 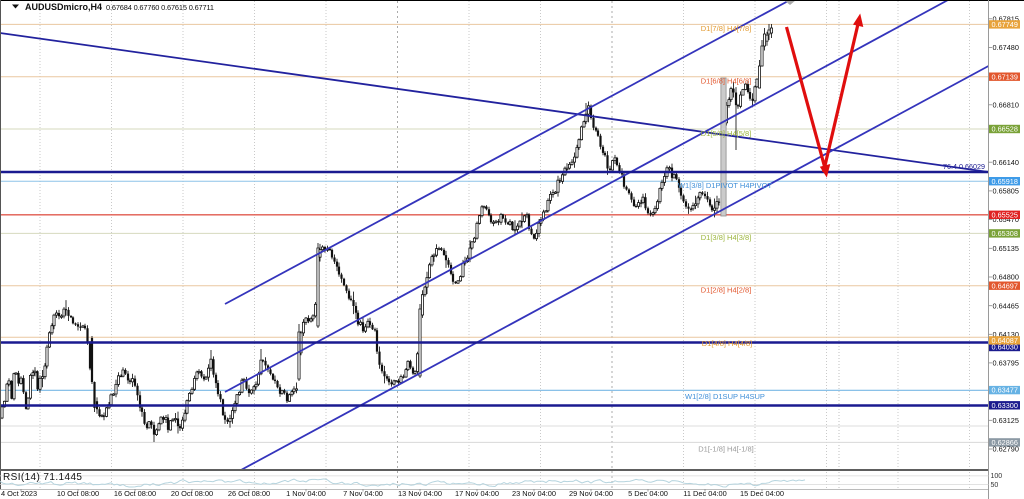 What do you see at coordinates (726, 81) in the screenshot?
I see `svg-text: D1[6/8] H4[6/8]` at bounding box center [726, 81].